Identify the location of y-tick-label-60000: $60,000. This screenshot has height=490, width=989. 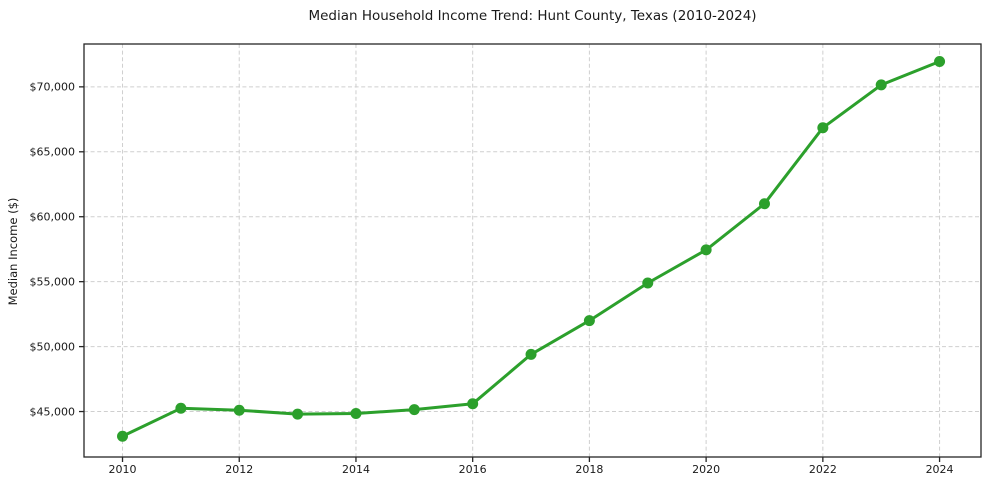
(53, 217).